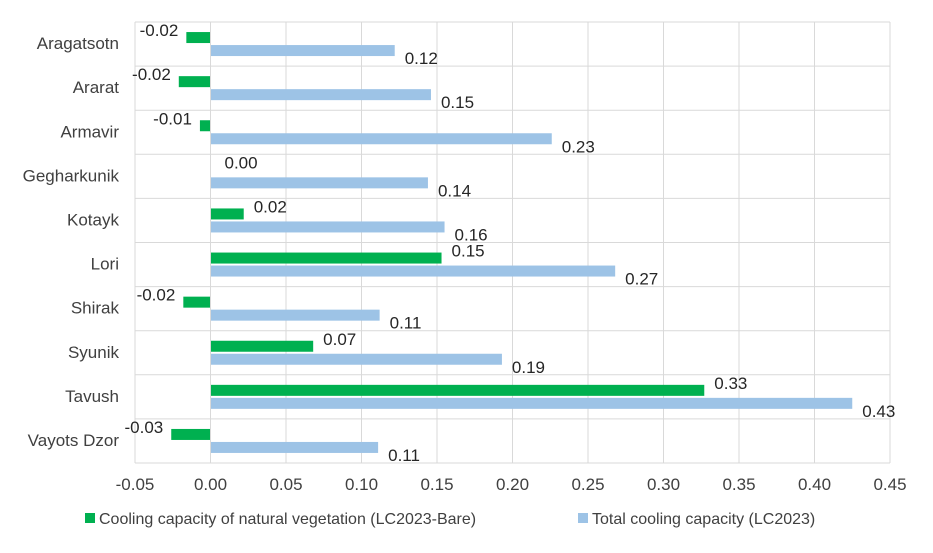 The image size is (933, 553). What do you see at coordinates (730, 383) in the screenshot?
I see `data-label: 0.33` at bounding box center [730, 383].